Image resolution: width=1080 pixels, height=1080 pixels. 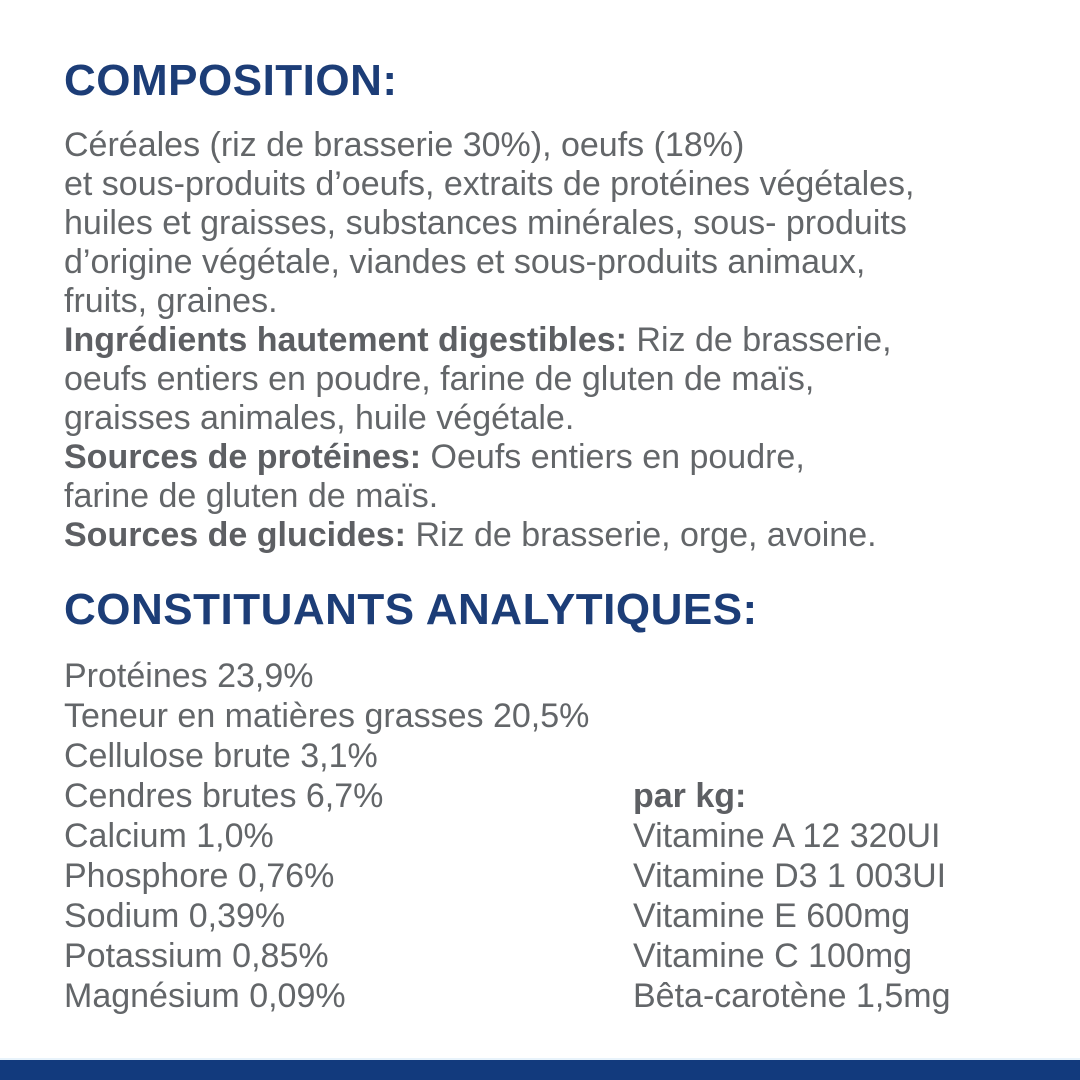 I want to click on analytical-item: Cendres brutes 6,7%, so click(x=224, y=796).